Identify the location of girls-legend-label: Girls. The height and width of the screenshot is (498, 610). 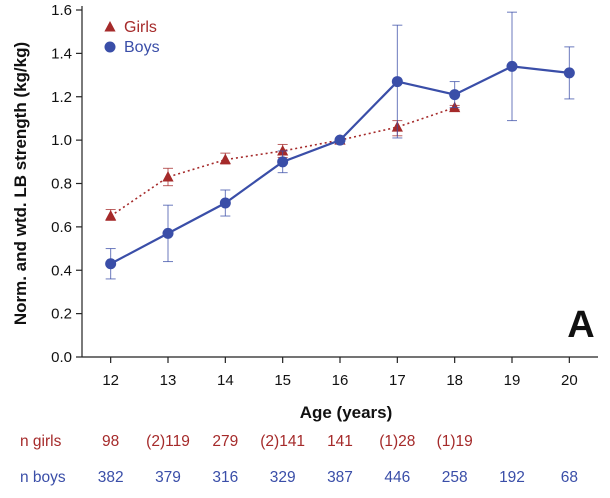
(140, 27).